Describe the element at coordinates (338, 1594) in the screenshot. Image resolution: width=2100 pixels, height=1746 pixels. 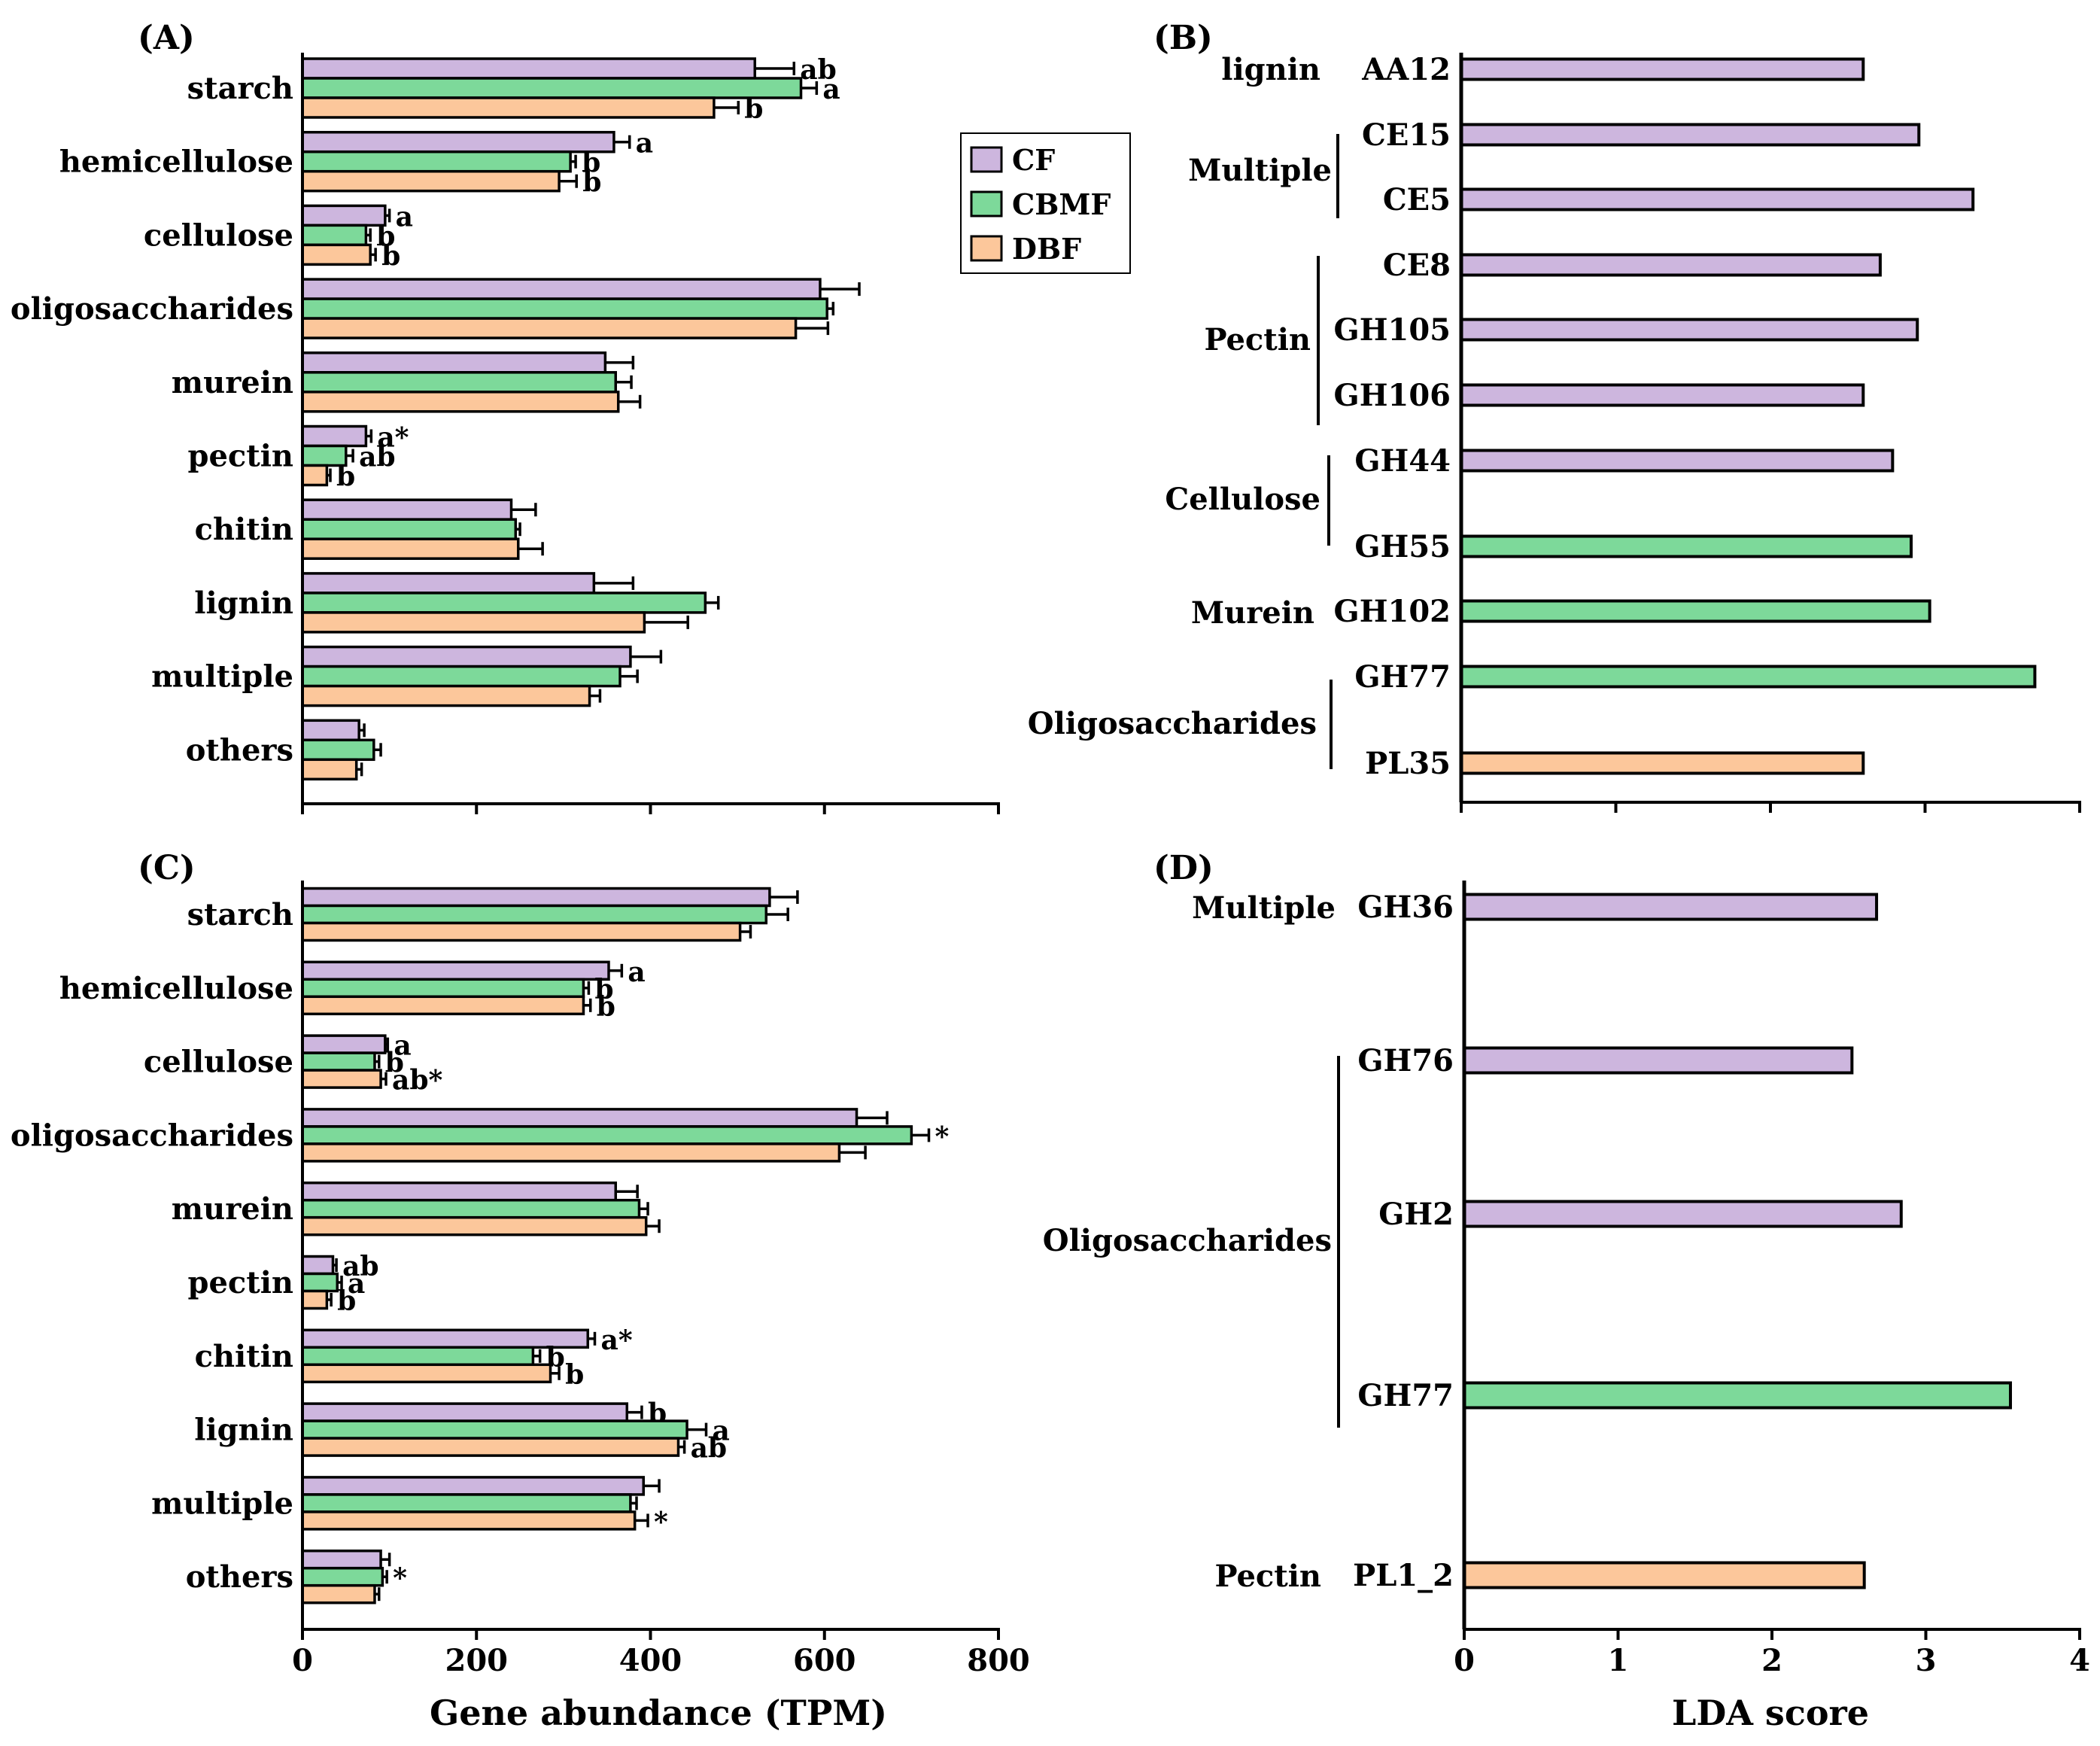
I see `bar-dbf-others` at that location.